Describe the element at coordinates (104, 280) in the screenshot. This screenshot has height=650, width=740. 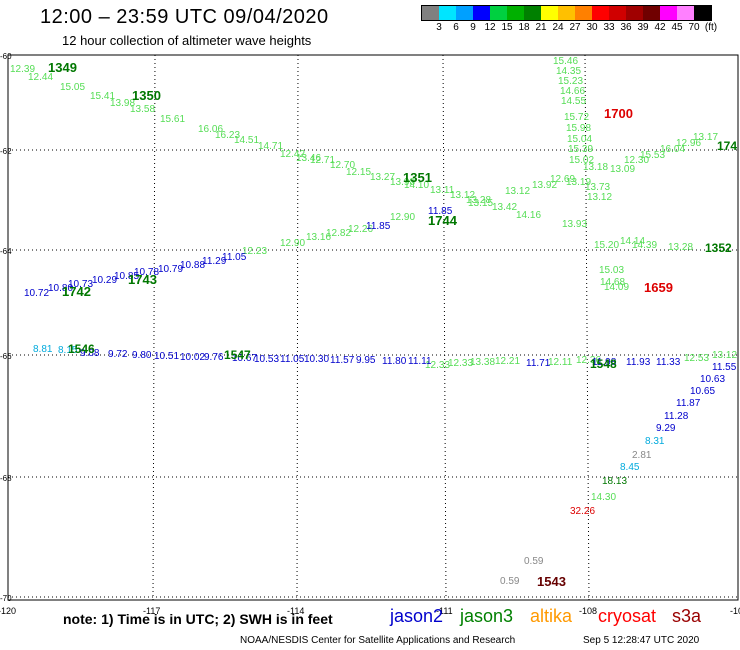
I see `track-value-label: 10.29` at that location.